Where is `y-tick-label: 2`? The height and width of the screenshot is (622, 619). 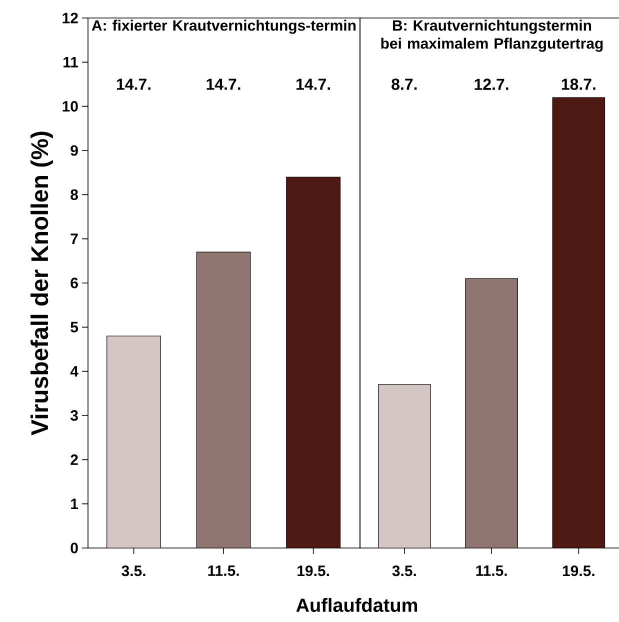
y-tick-label: 2 is located at coordinates (74, 459).